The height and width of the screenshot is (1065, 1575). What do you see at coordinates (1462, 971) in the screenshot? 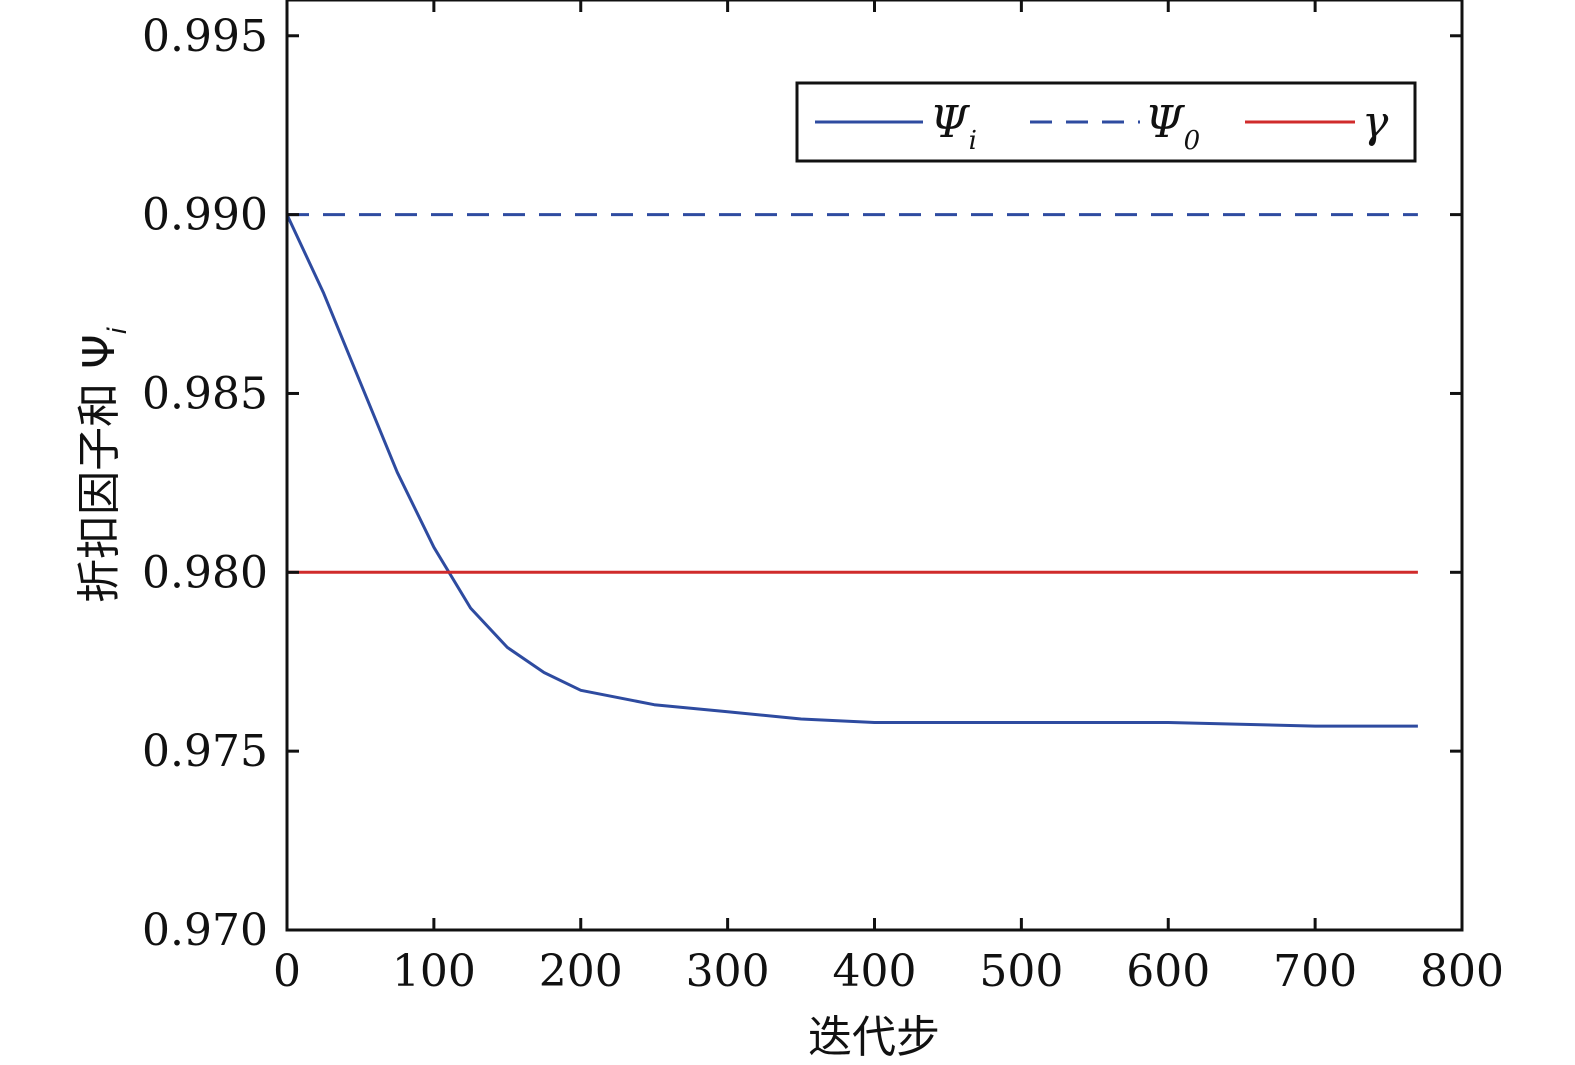
I see `x-tick-label: 800` at bounding box center [1462, 971].